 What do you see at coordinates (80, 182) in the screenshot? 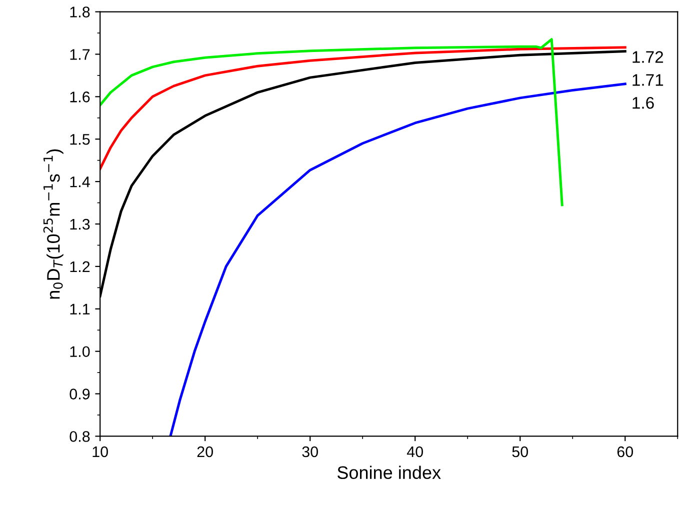
I see `y-tick-label: 1.4` at bounding box center [80, 182].